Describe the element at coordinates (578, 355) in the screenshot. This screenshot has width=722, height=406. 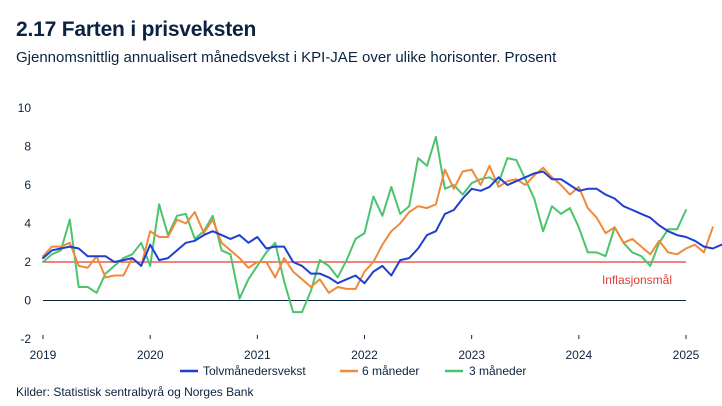
I see `x-tick-label: 2024` at that location.